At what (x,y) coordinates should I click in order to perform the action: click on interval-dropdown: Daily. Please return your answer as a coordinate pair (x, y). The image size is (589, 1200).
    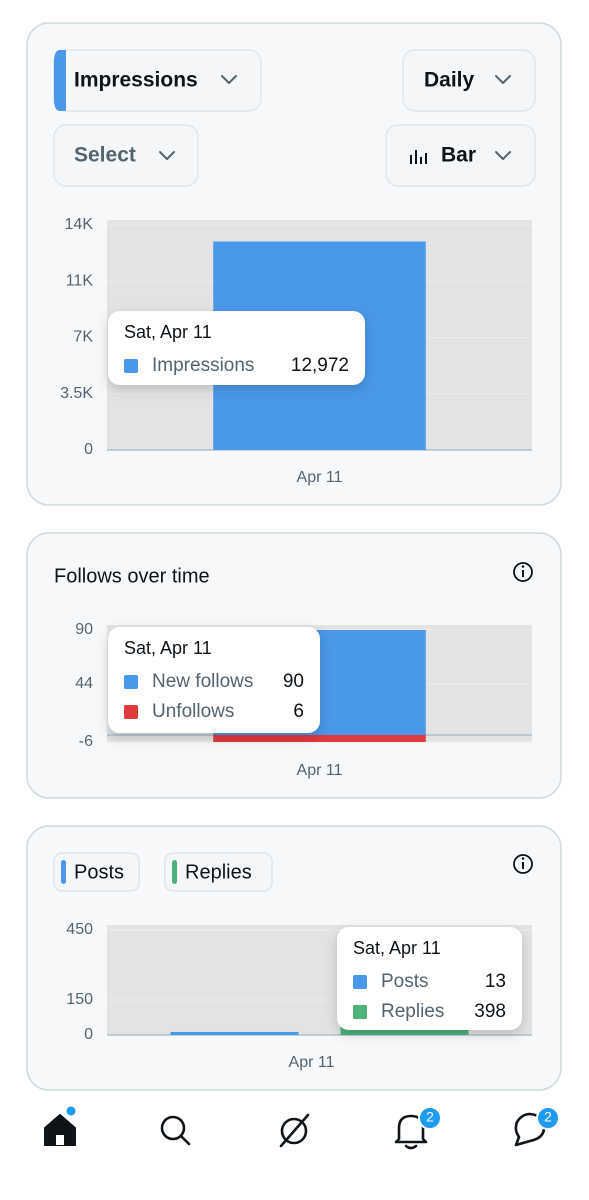
    Looking at the image, I should click on (469, 80).